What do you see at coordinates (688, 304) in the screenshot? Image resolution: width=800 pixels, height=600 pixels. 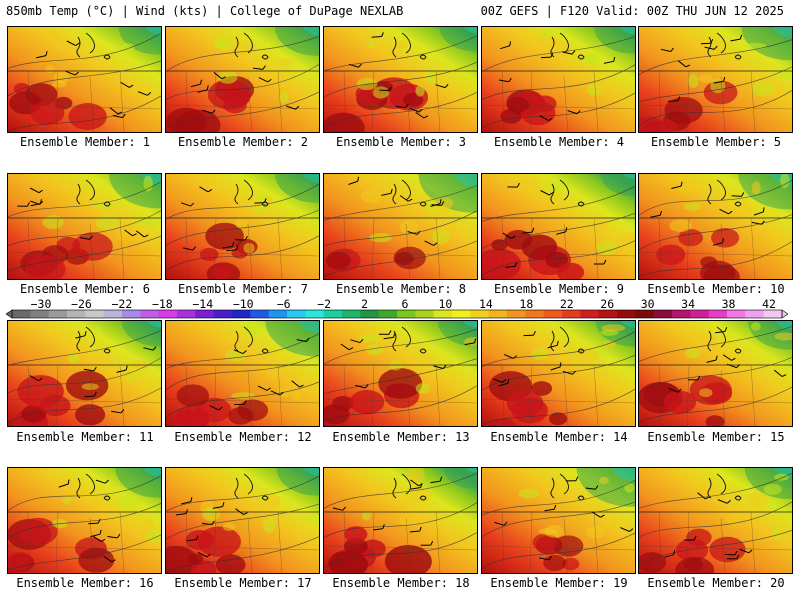 I see `colorbar-tick-label: 34` at bounding box center [688, 304].